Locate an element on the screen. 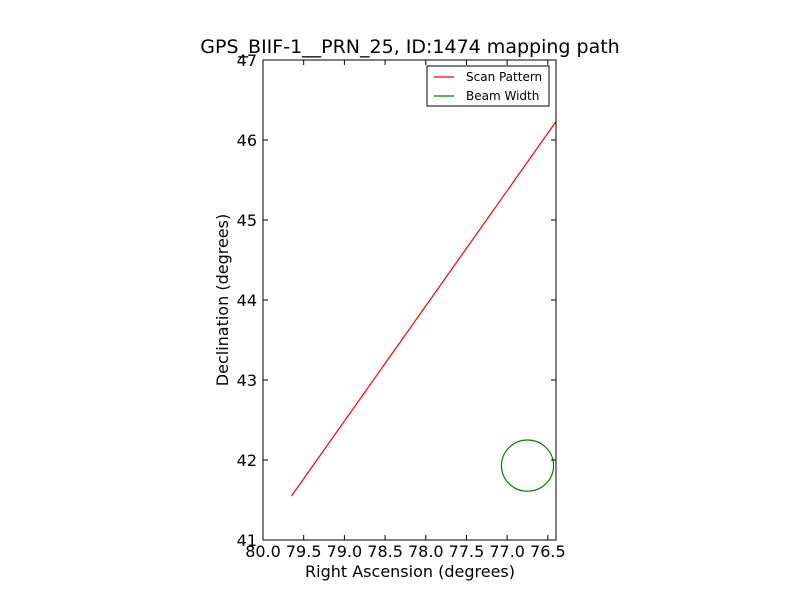 This screenshot has height=600, width=800. y-tick-label: 42 is located at coordinates (247, 460).